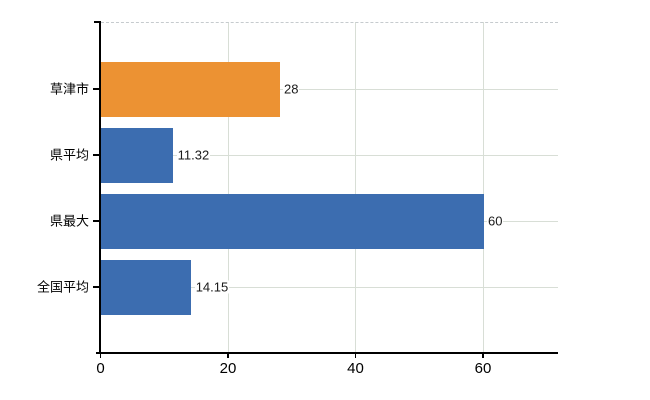  Describe the element at coordinates (69, 89) in the screenshot. I see `category-label-1: 草津市` at that location.